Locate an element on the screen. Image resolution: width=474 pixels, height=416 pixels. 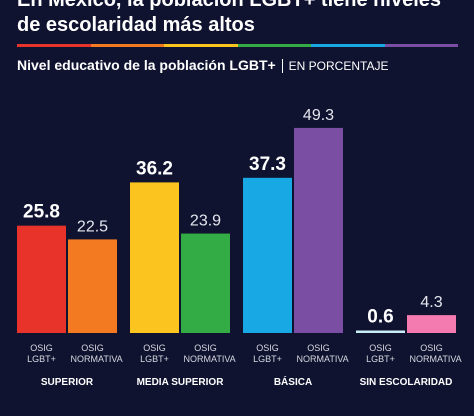
subtitle: Nivel educativo de la población LGBT+ is located at coordinates (146, 65).